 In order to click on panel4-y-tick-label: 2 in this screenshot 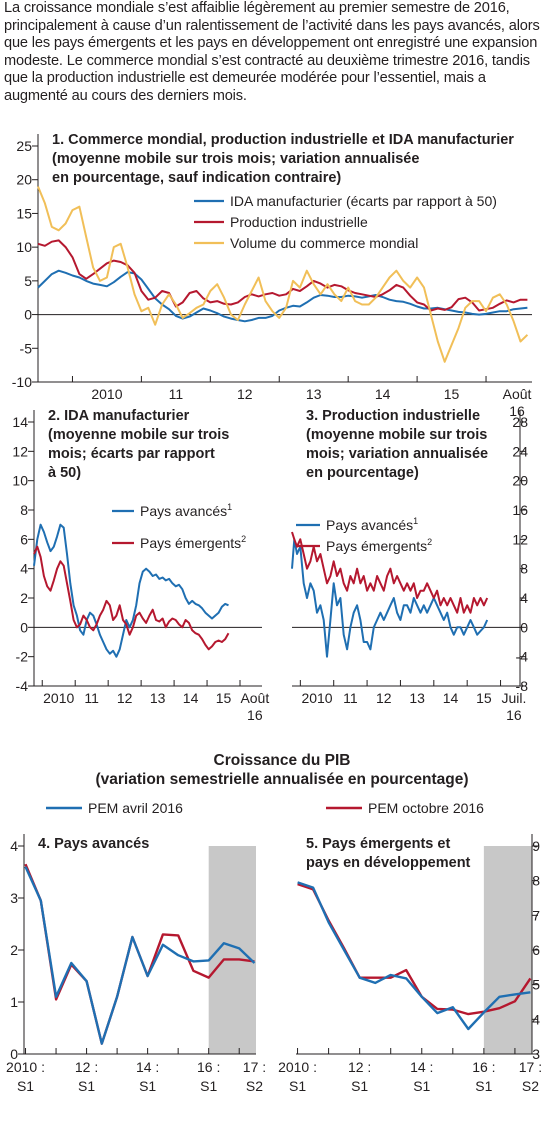, I will do `click(14, 950)`.